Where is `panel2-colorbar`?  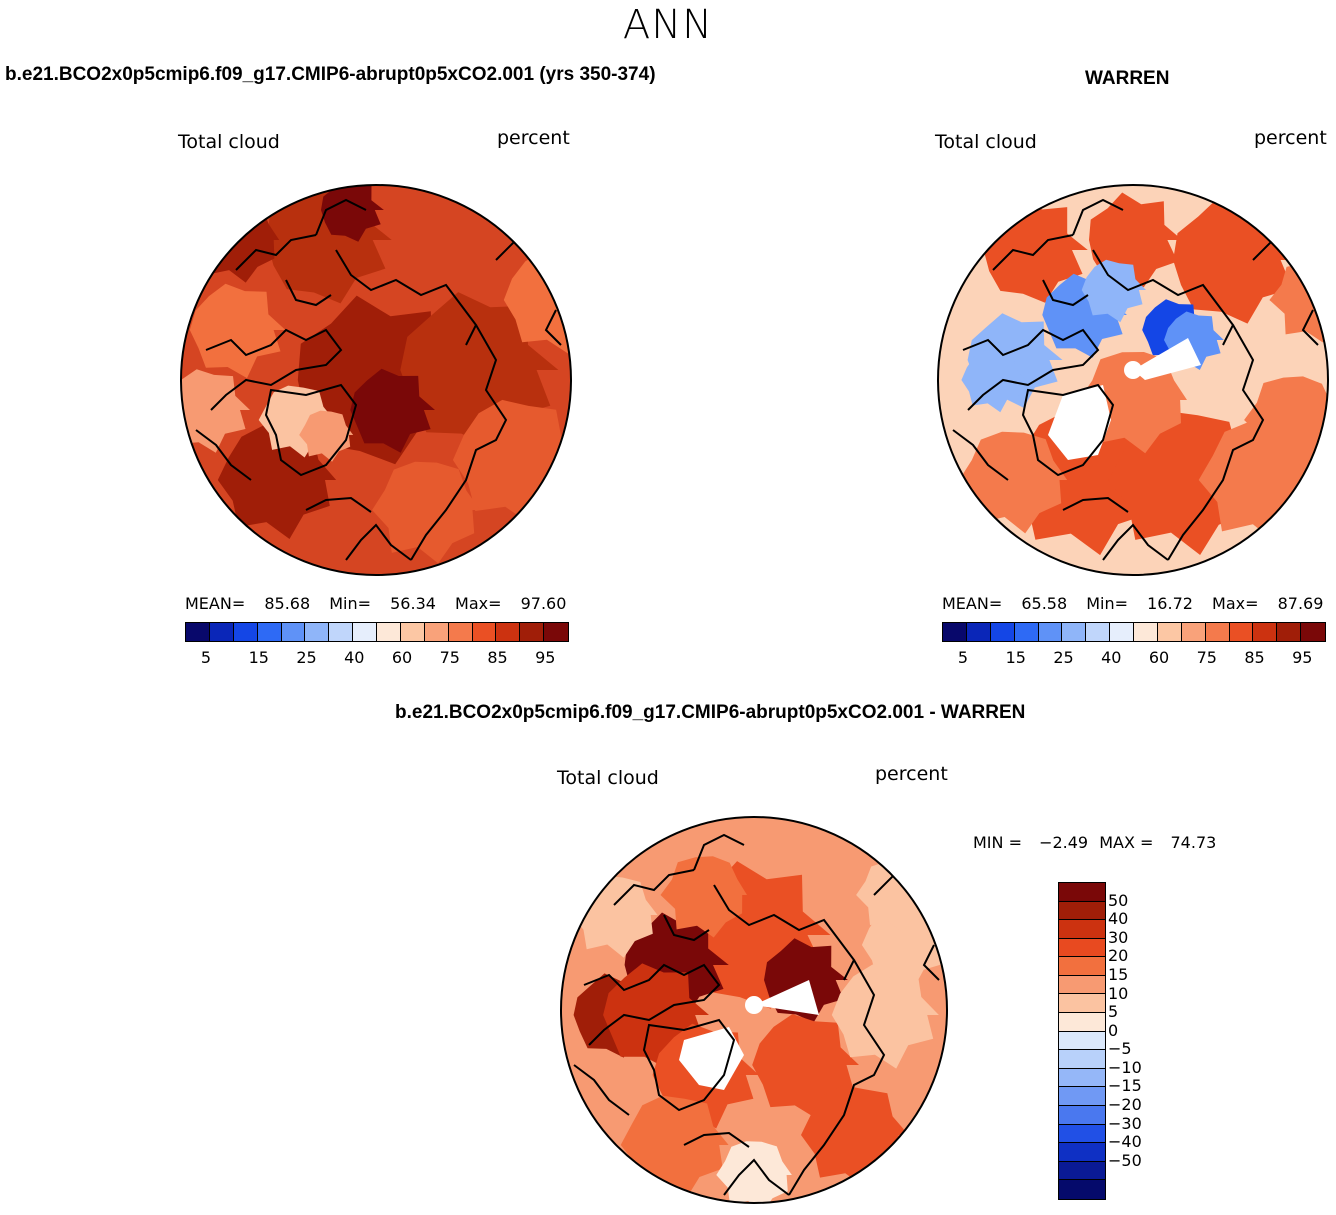 panel2-colorbar is located at coordinates (1134, 632).